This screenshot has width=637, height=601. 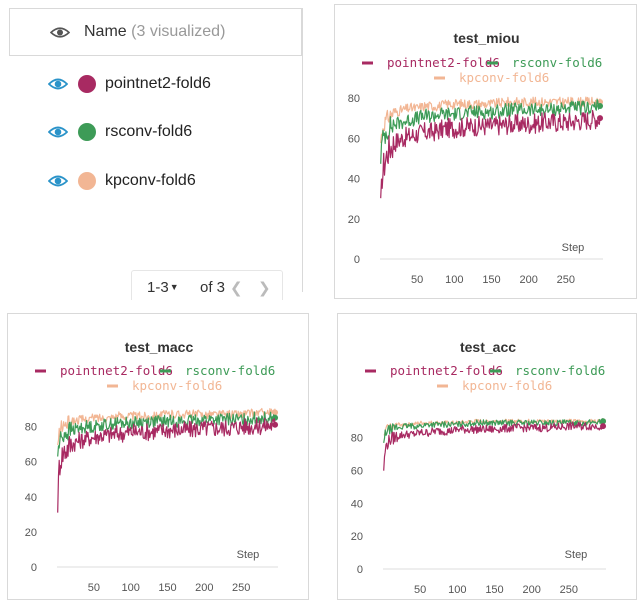 I want to click on visualized-count: (3 visualized), so click(x=178, y=31).